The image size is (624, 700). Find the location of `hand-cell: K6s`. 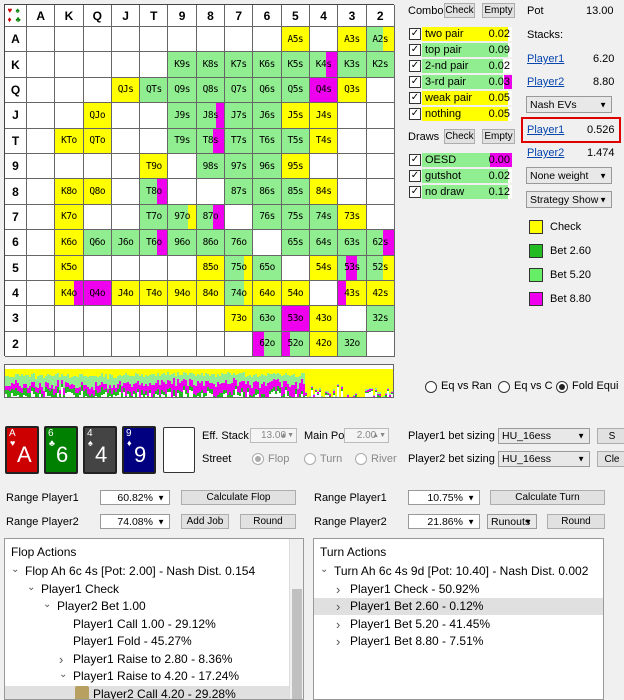

hand-cell: K6s is located at coordinates (267, 65).